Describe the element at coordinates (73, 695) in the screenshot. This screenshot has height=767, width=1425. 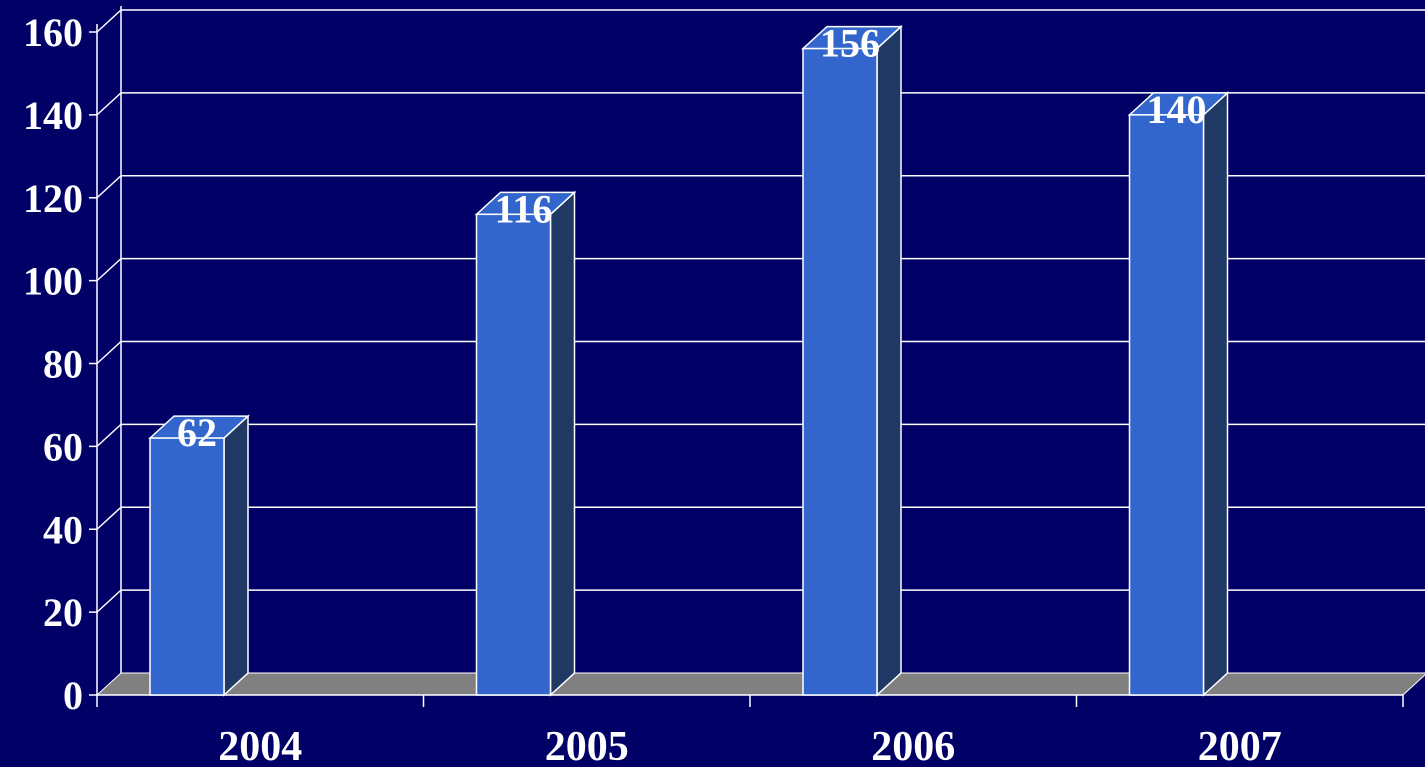
I see `y-tick-label: 0` at that location.